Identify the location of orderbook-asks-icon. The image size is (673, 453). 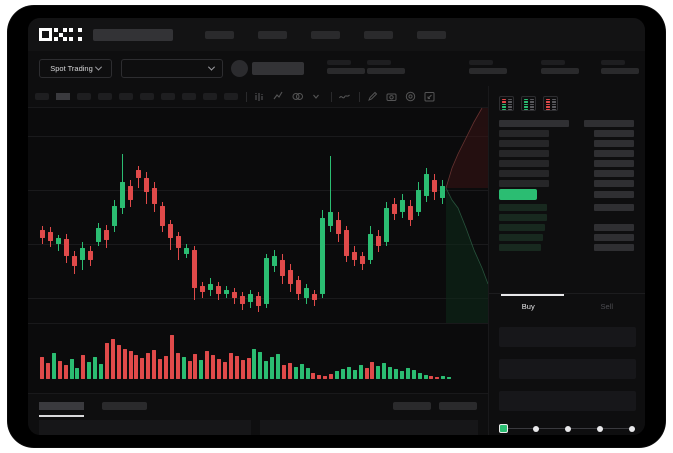
(550, 103).